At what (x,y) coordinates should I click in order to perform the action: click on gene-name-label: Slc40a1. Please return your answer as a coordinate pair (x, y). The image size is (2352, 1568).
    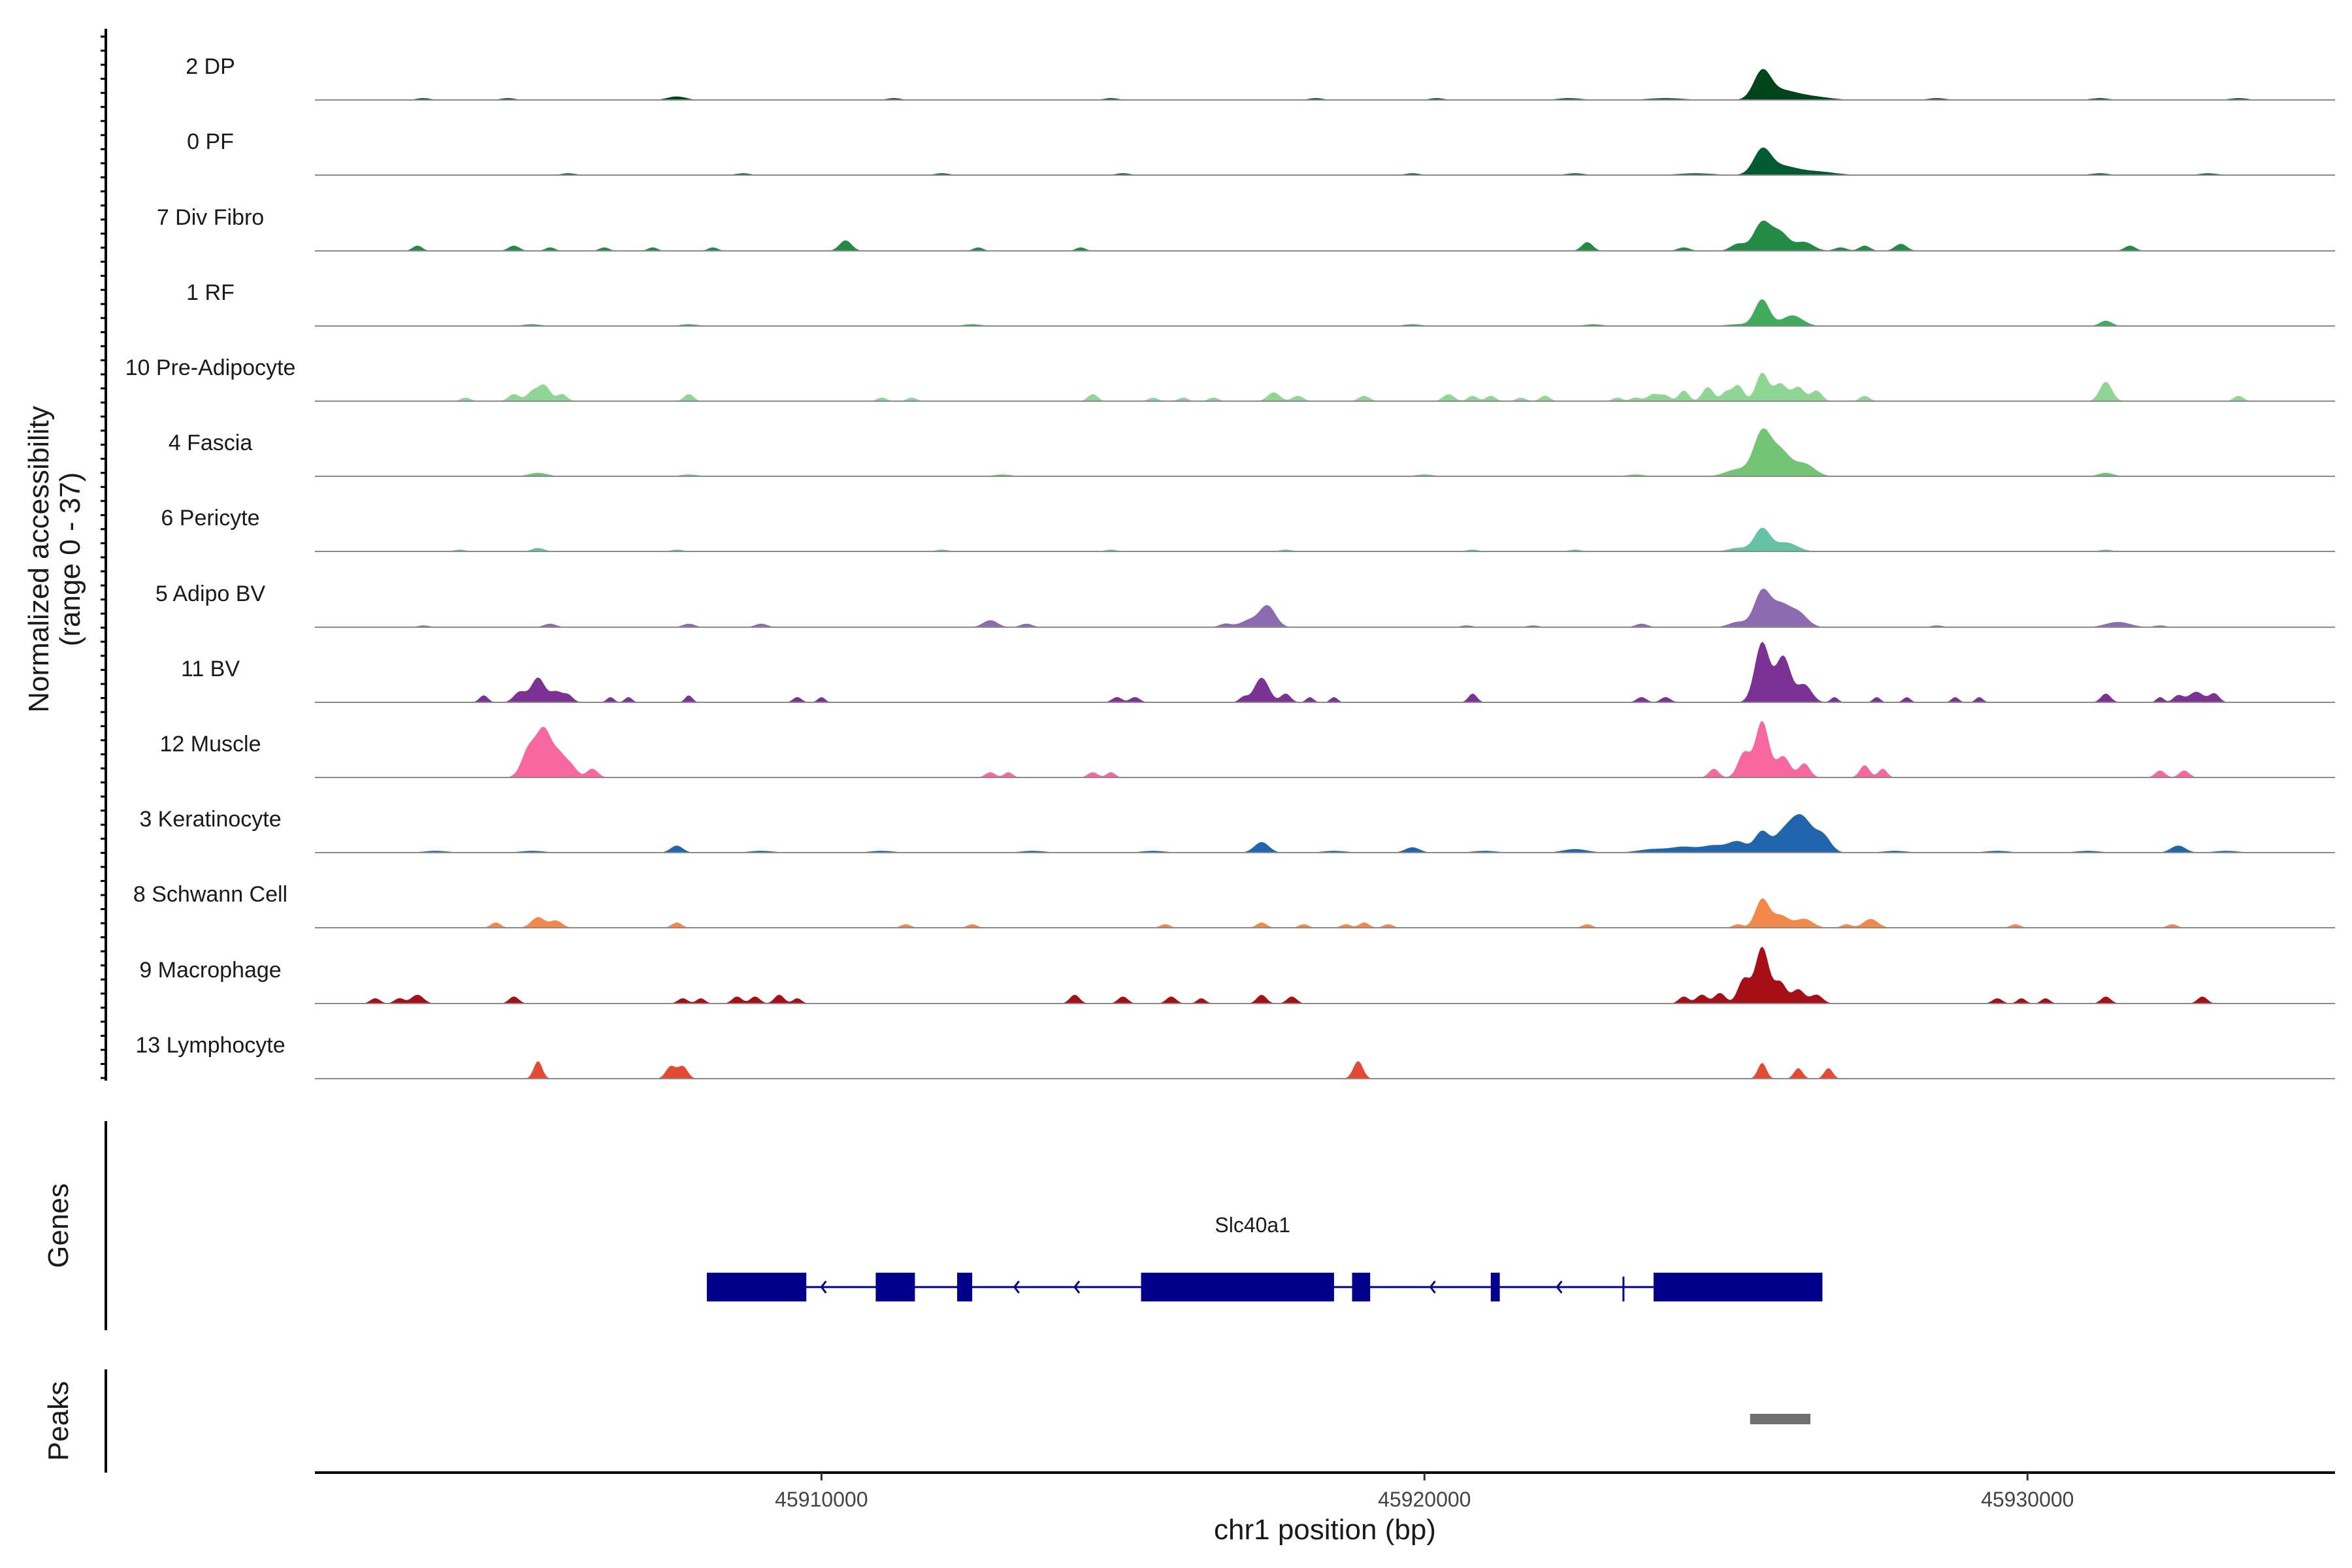
    Looking at the image, I should click on (1252, 1225).